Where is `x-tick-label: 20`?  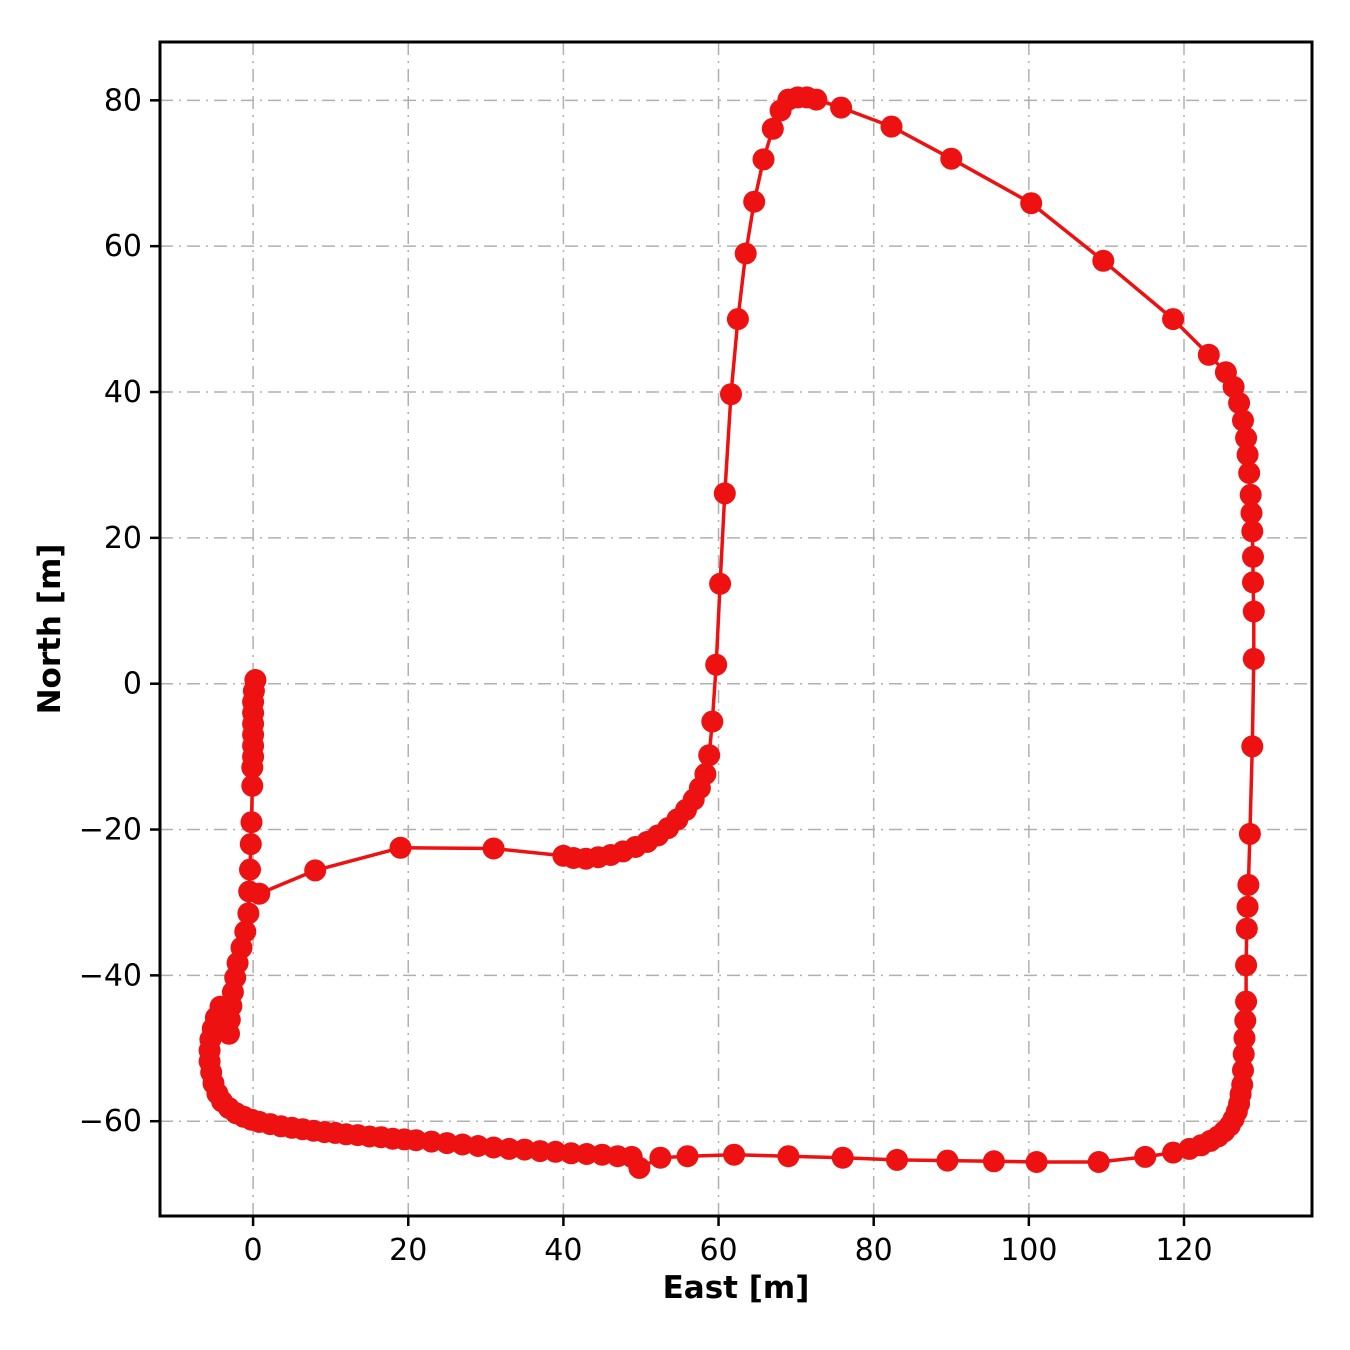 x-tick-label: 20 is located at coordinates (408, 1250).